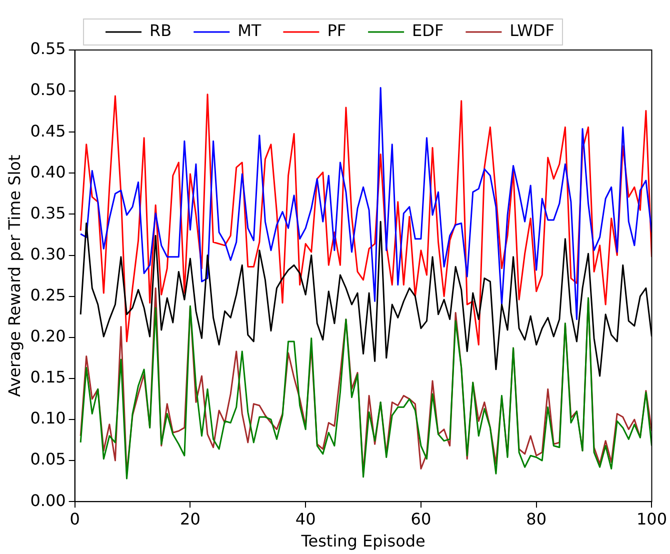  What do you see at coordinates (161, 30) in the screenshot?
I see `legend-label: RB` at bounding box center [161, 30].